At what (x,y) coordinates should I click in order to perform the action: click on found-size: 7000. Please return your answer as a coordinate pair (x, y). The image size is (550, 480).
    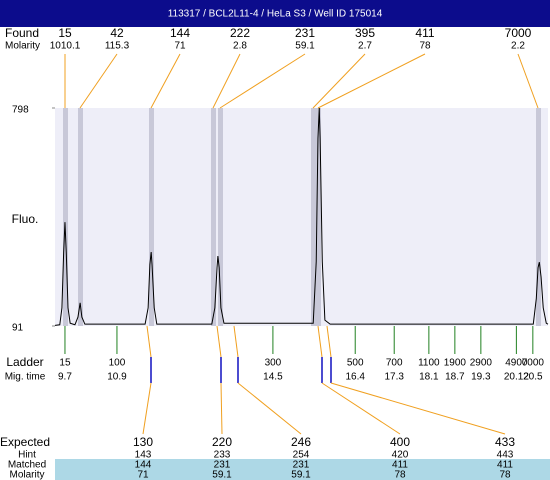
    Looking at the image, I should click on (518, 33).